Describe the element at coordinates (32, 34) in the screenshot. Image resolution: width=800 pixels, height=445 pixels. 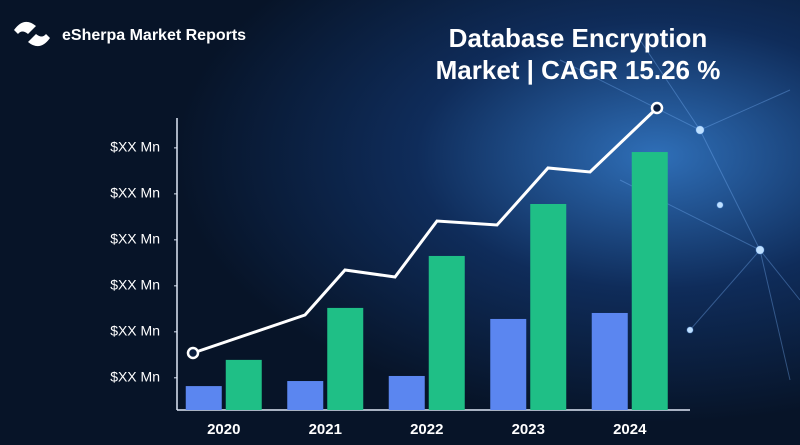
I see `logo` at that location.